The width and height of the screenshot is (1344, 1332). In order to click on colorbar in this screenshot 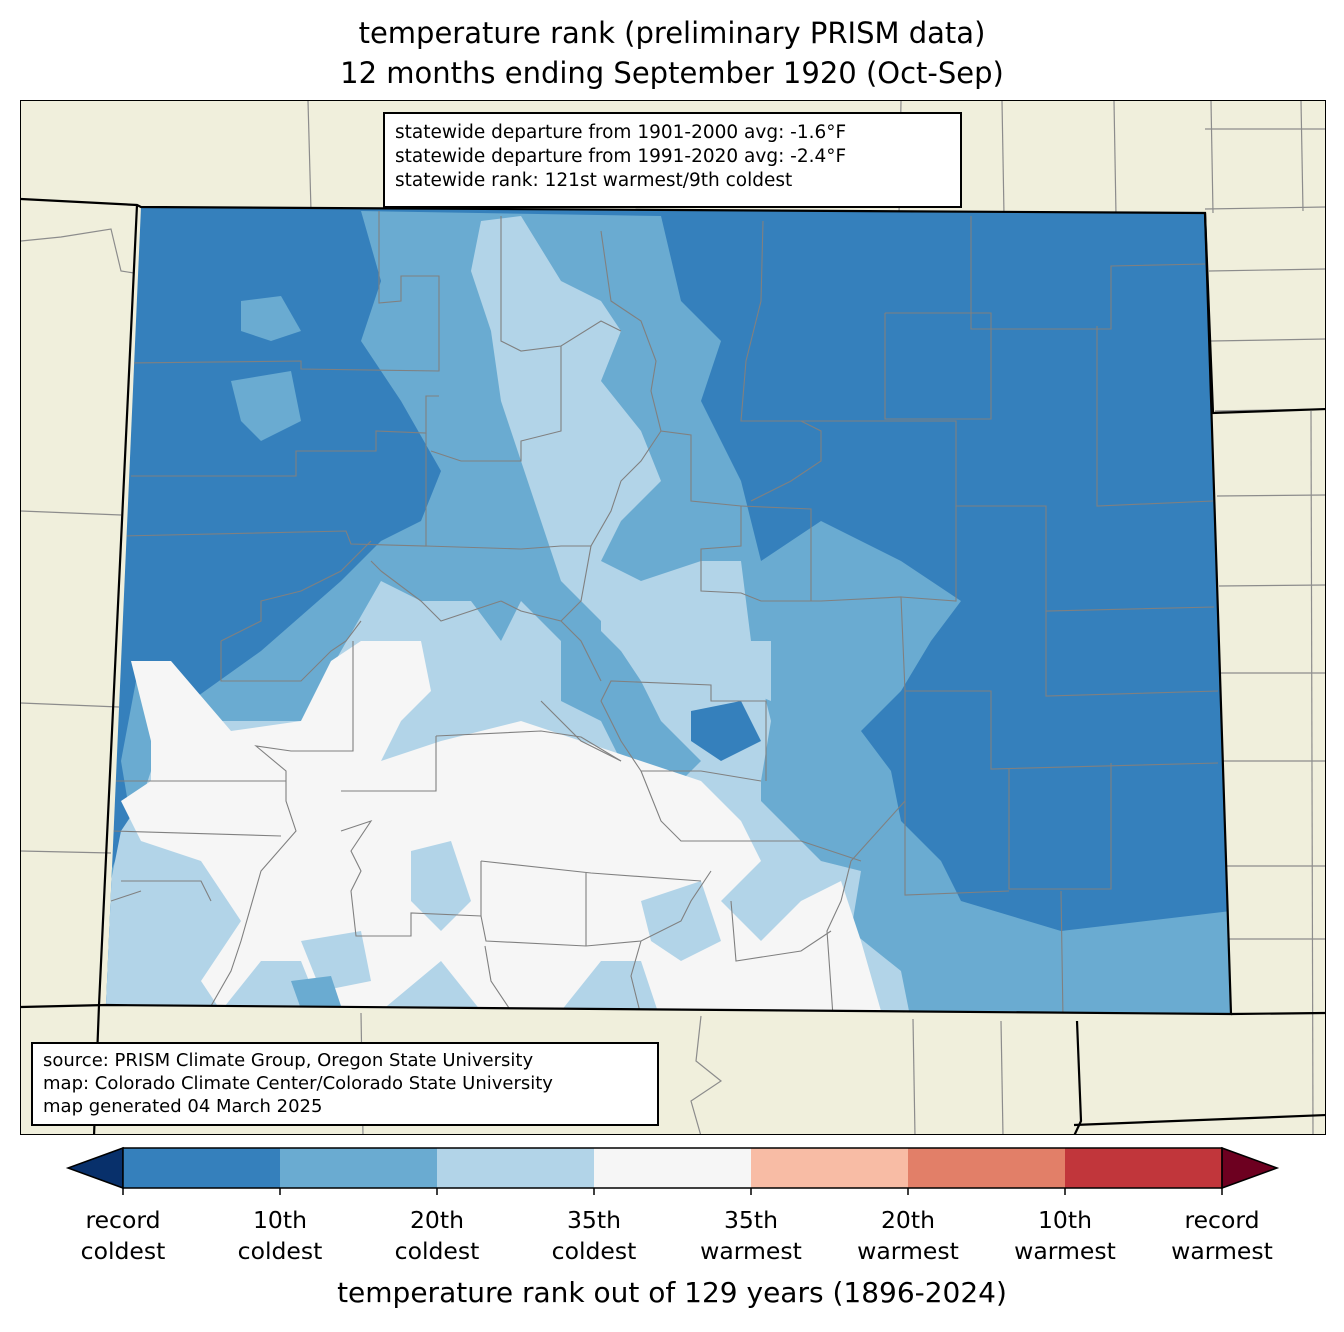, I will do `click(672, 1170)`.